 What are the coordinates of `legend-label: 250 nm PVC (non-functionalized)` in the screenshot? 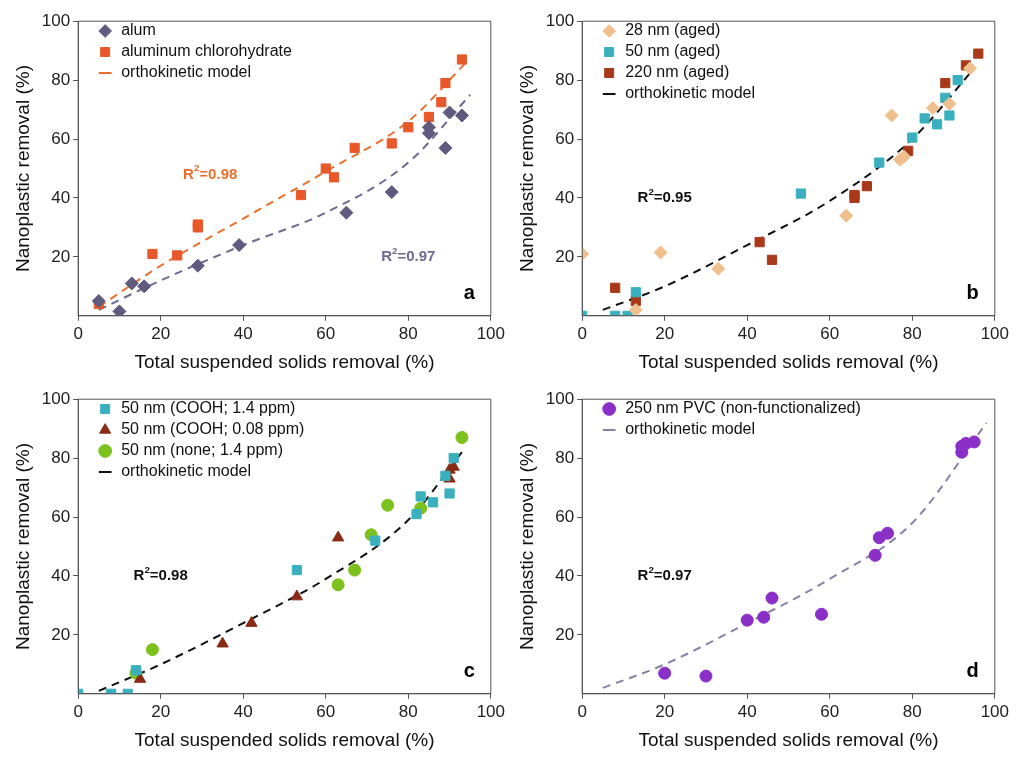 It's located at (743, 408).